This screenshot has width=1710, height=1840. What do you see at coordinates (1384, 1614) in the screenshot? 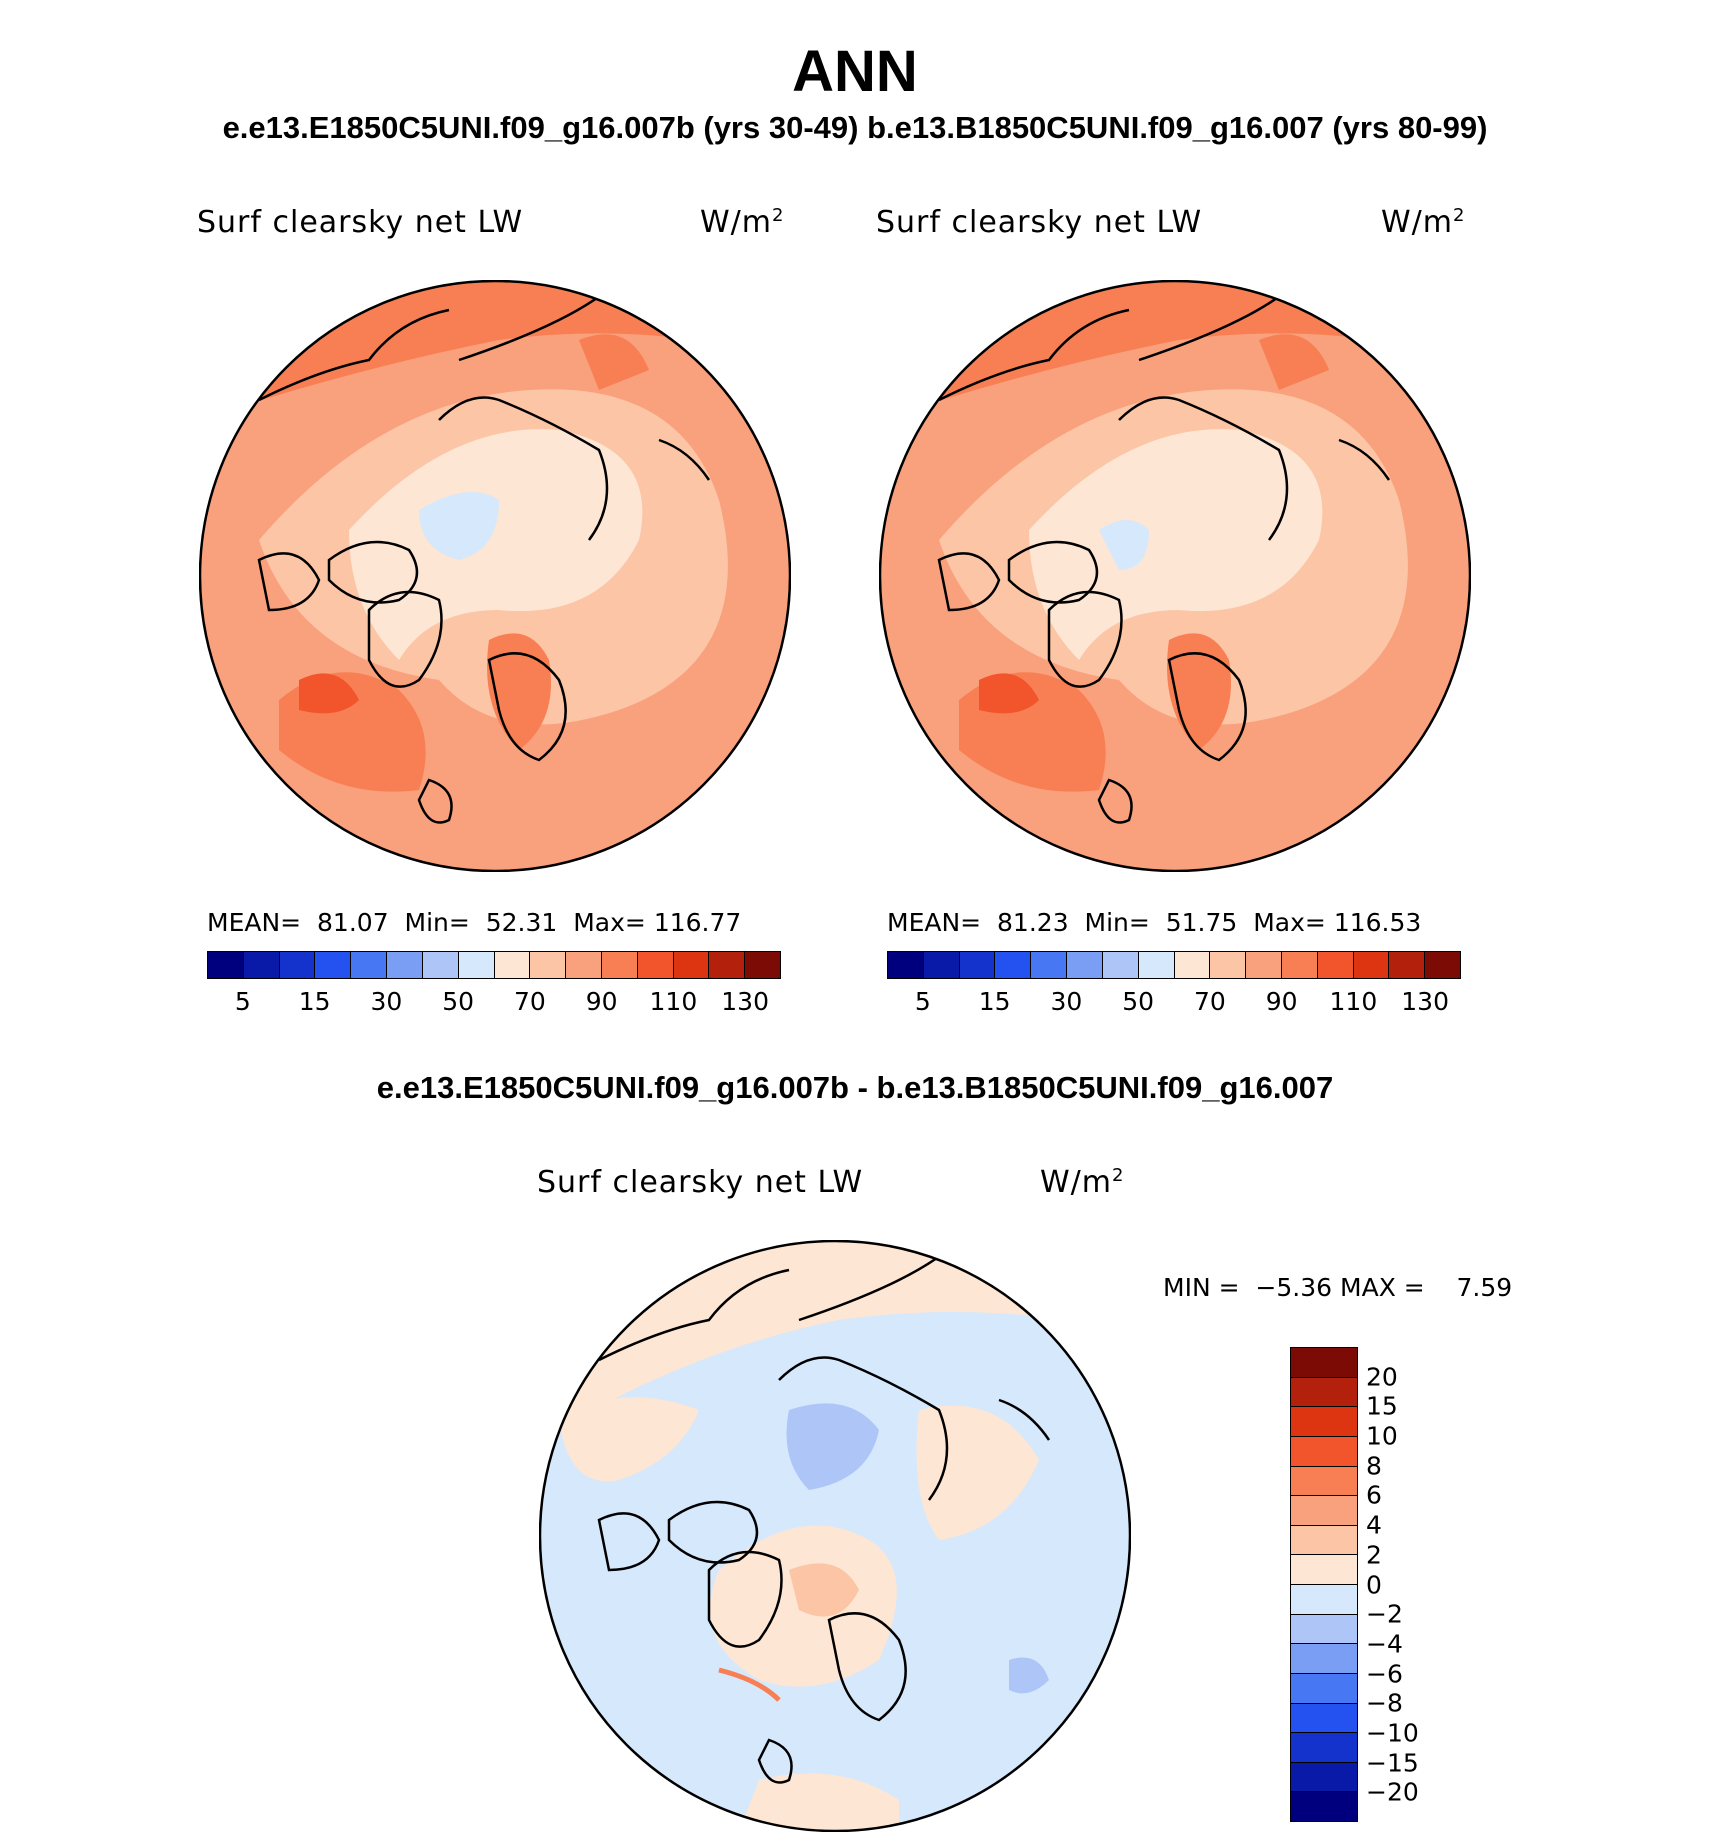
I see `colorbar-tick-label: −2` at bounding box center [1384, 1614].